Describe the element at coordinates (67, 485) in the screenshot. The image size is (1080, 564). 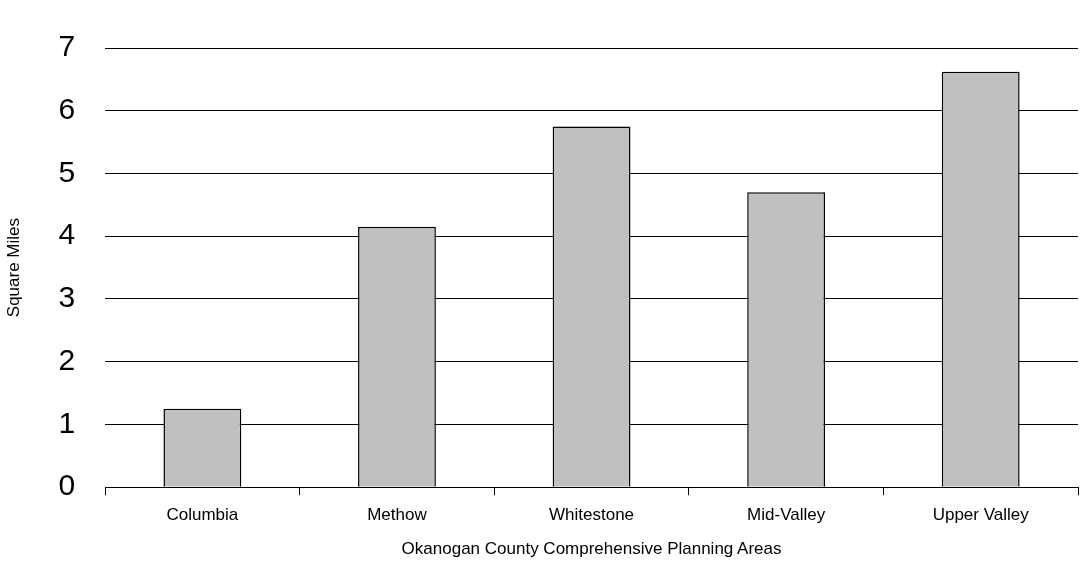
I see `y-tick-label: 0` at that location.